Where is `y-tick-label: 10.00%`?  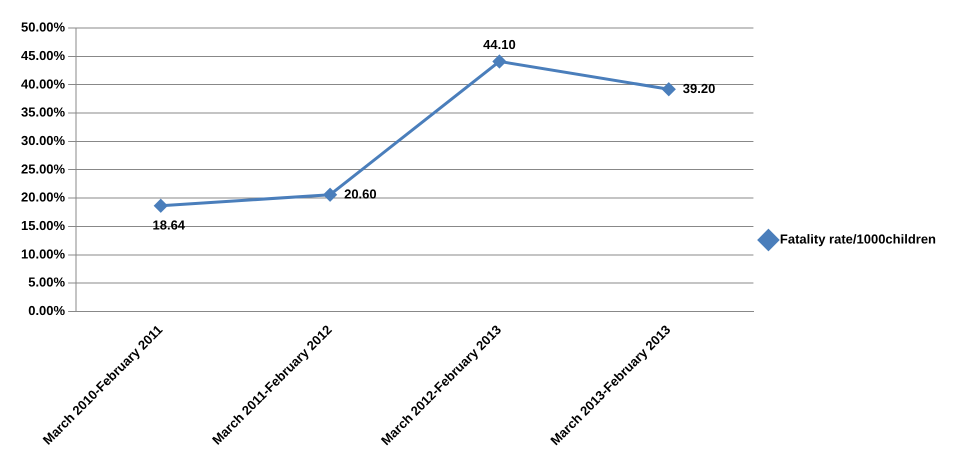
y-tick-label: 10.00% is located at coordinates (43, 254).